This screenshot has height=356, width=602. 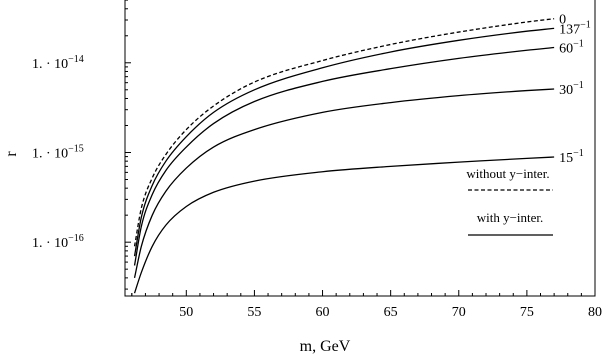 What do you see at coordinates (569, 29) in the screenshot?
I see `series-label-base: 137` at bounding box center [569, 29].